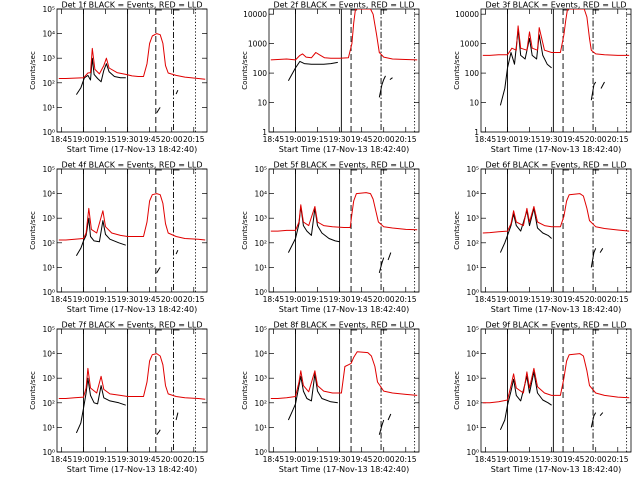  I want to click on y-tick-label: 10⁴, so click(48, 34).